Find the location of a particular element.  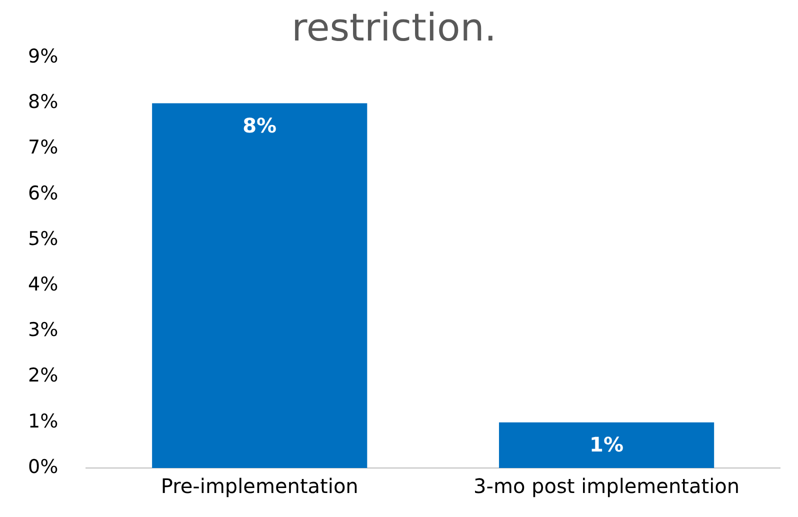

y-tick-label: 3% is located at coordinates (43, 330).